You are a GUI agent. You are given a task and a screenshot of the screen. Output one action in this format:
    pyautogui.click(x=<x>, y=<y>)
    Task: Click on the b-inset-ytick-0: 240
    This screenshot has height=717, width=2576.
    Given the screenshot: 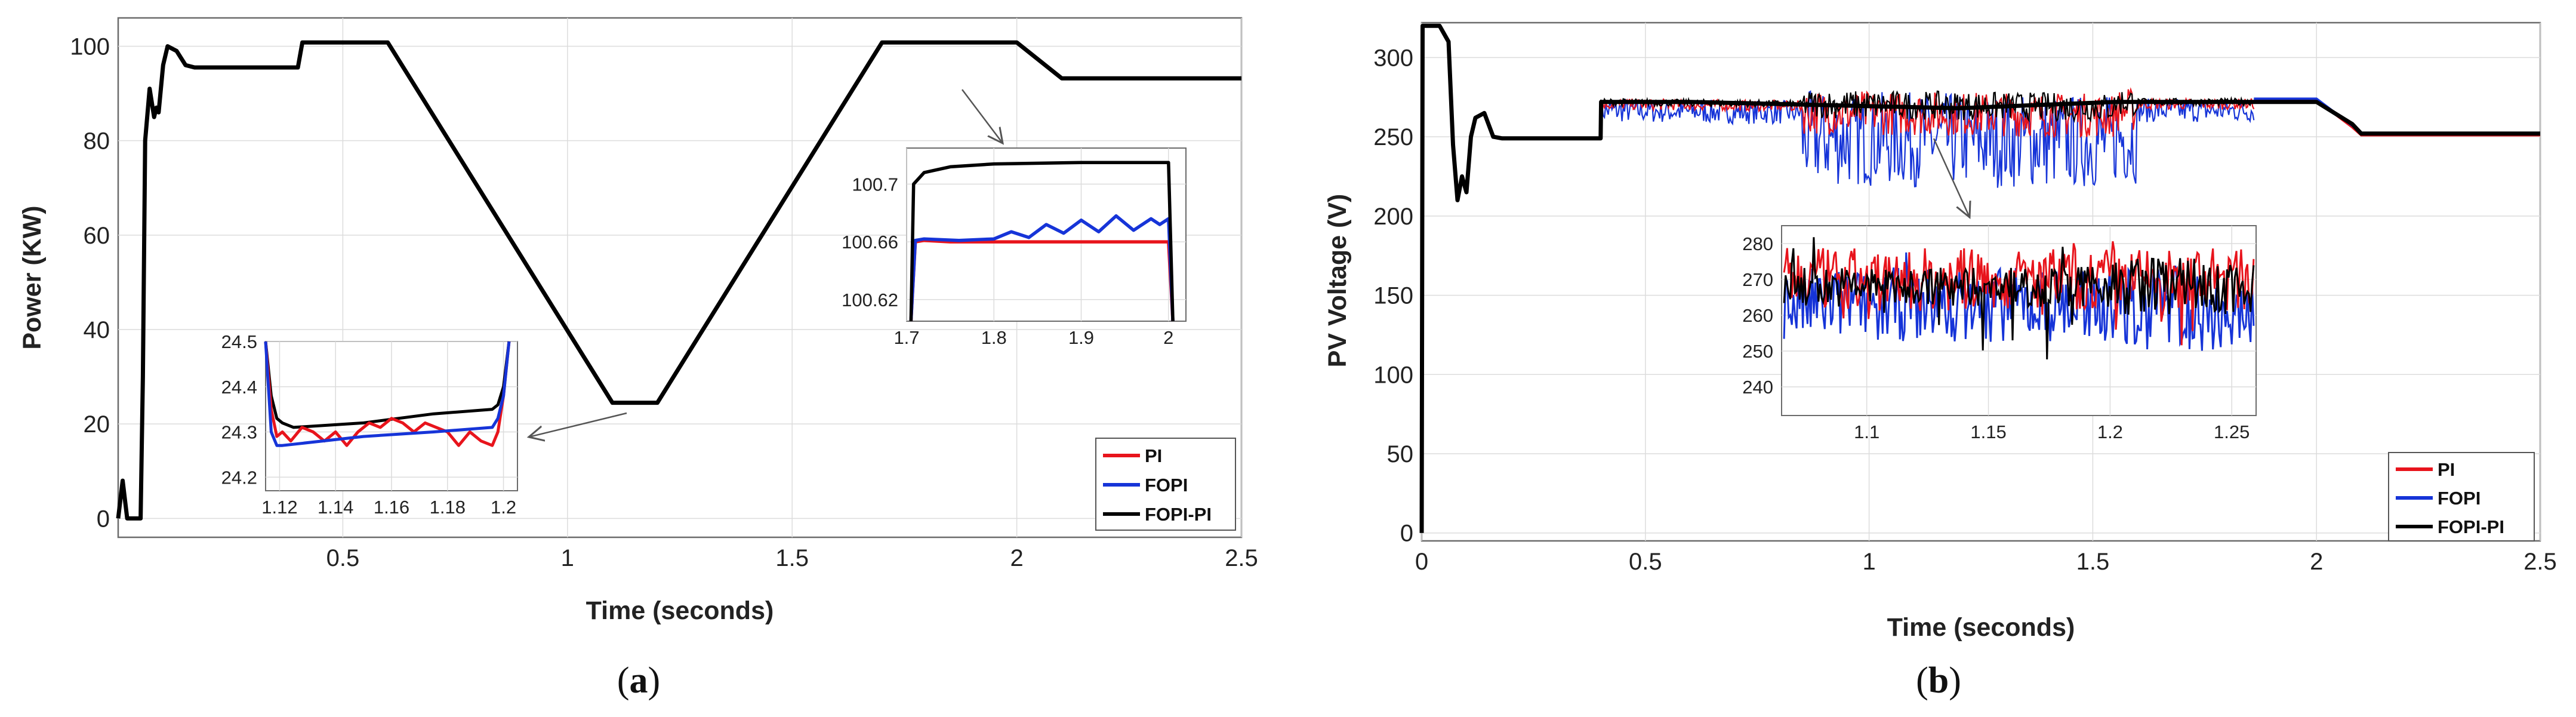 What is the action you would take?
    pyautogui.click(x=1757, y=387)
    